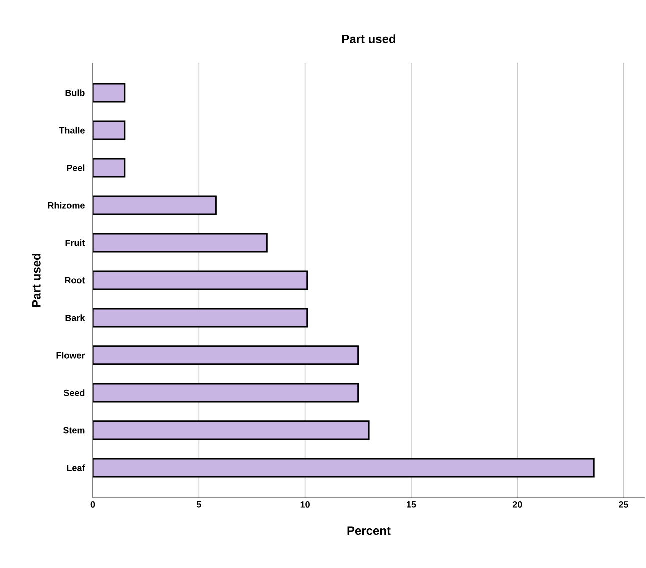 This screenshot has height=568, width=646. What do you see at coordinates (369, 39) in the screenshot?
I see `chart-title: Part used` at bounding box center [369, 39].